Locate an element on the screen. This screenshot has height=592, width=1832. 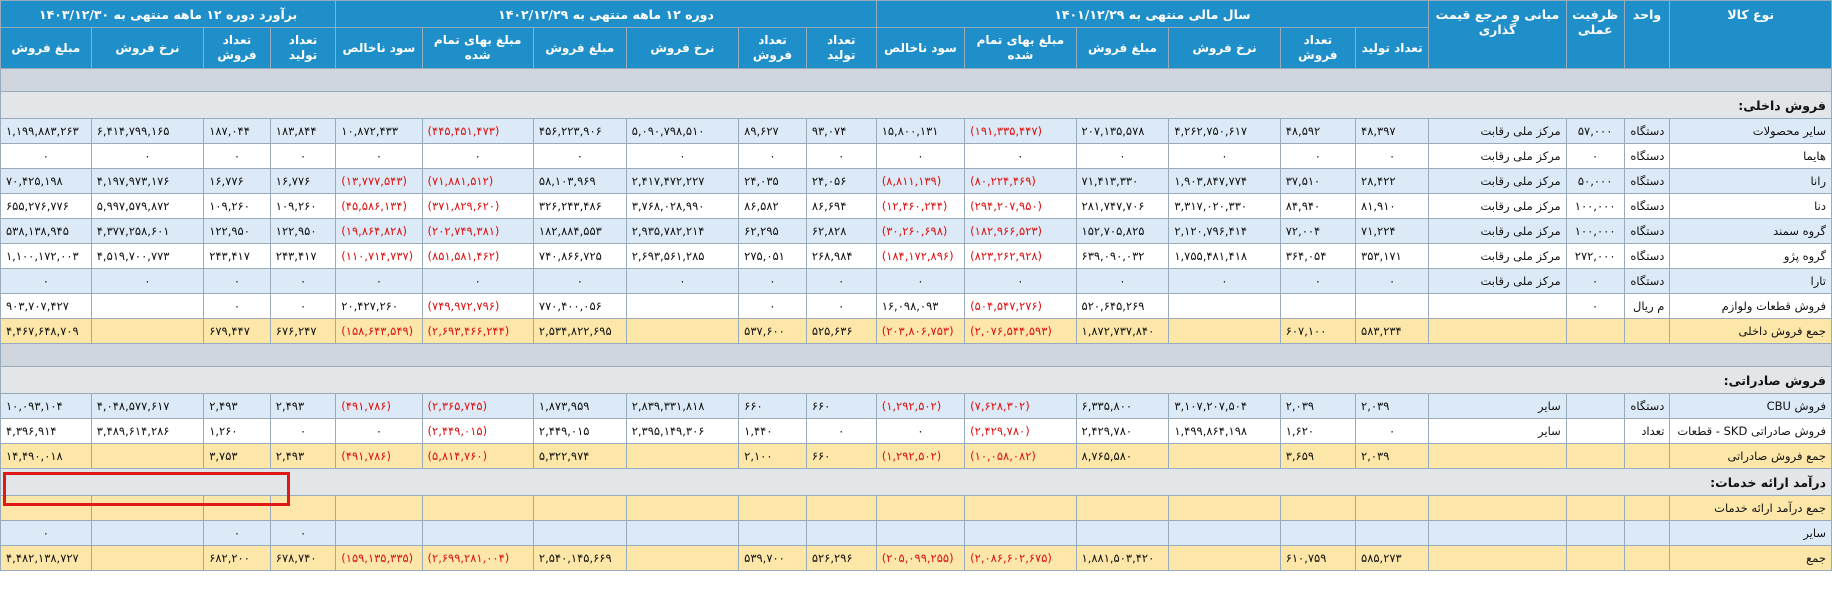
period-value: ۲,۱۰۰ is located at coordinates (772, 456).